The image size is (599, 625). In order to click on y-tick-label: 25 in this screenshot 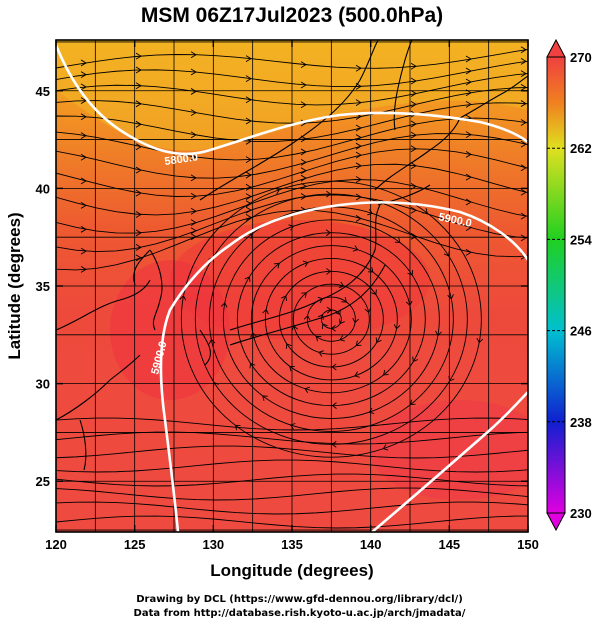, I will do `click(43, 481)`.